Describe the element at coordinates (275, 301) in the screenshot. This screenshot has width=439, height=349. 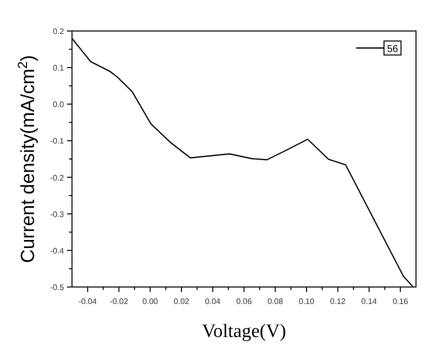
I see `x-tick-label: 0.08` at that location.